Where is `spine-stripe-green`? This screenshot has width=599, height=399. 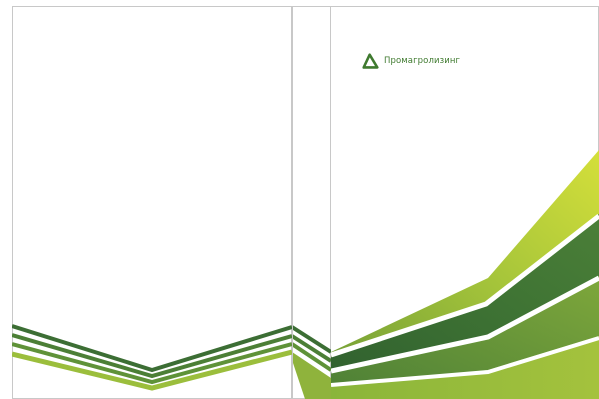
spine-stripe-green is located at coordinates (312, 357).